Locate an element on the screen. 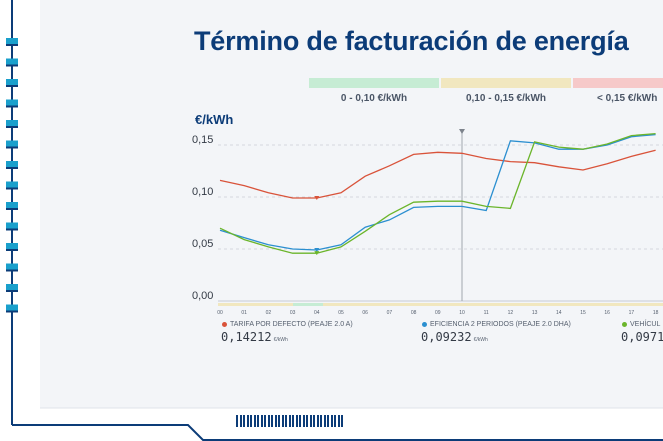  x-tick-label: 12 is located at coordinates (511, 313).